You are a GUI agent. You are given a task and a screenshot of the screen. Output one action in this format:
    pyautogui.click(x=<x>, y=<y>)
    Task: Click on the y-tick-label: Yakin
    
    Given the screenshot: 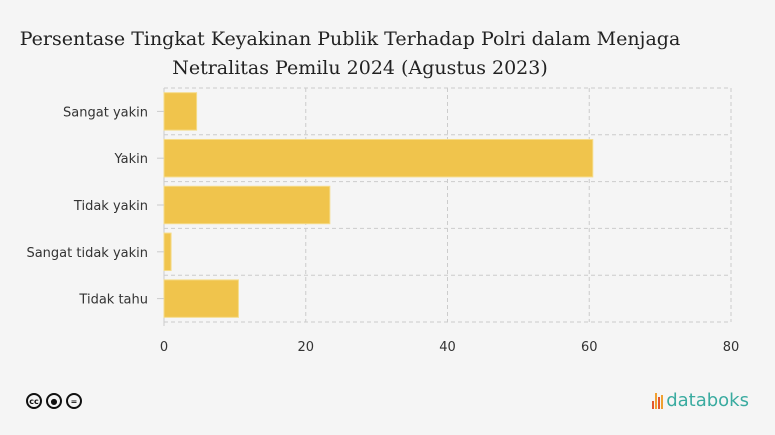 What is the action you would take?
    pyautogui.click(x=131, y=159)
    